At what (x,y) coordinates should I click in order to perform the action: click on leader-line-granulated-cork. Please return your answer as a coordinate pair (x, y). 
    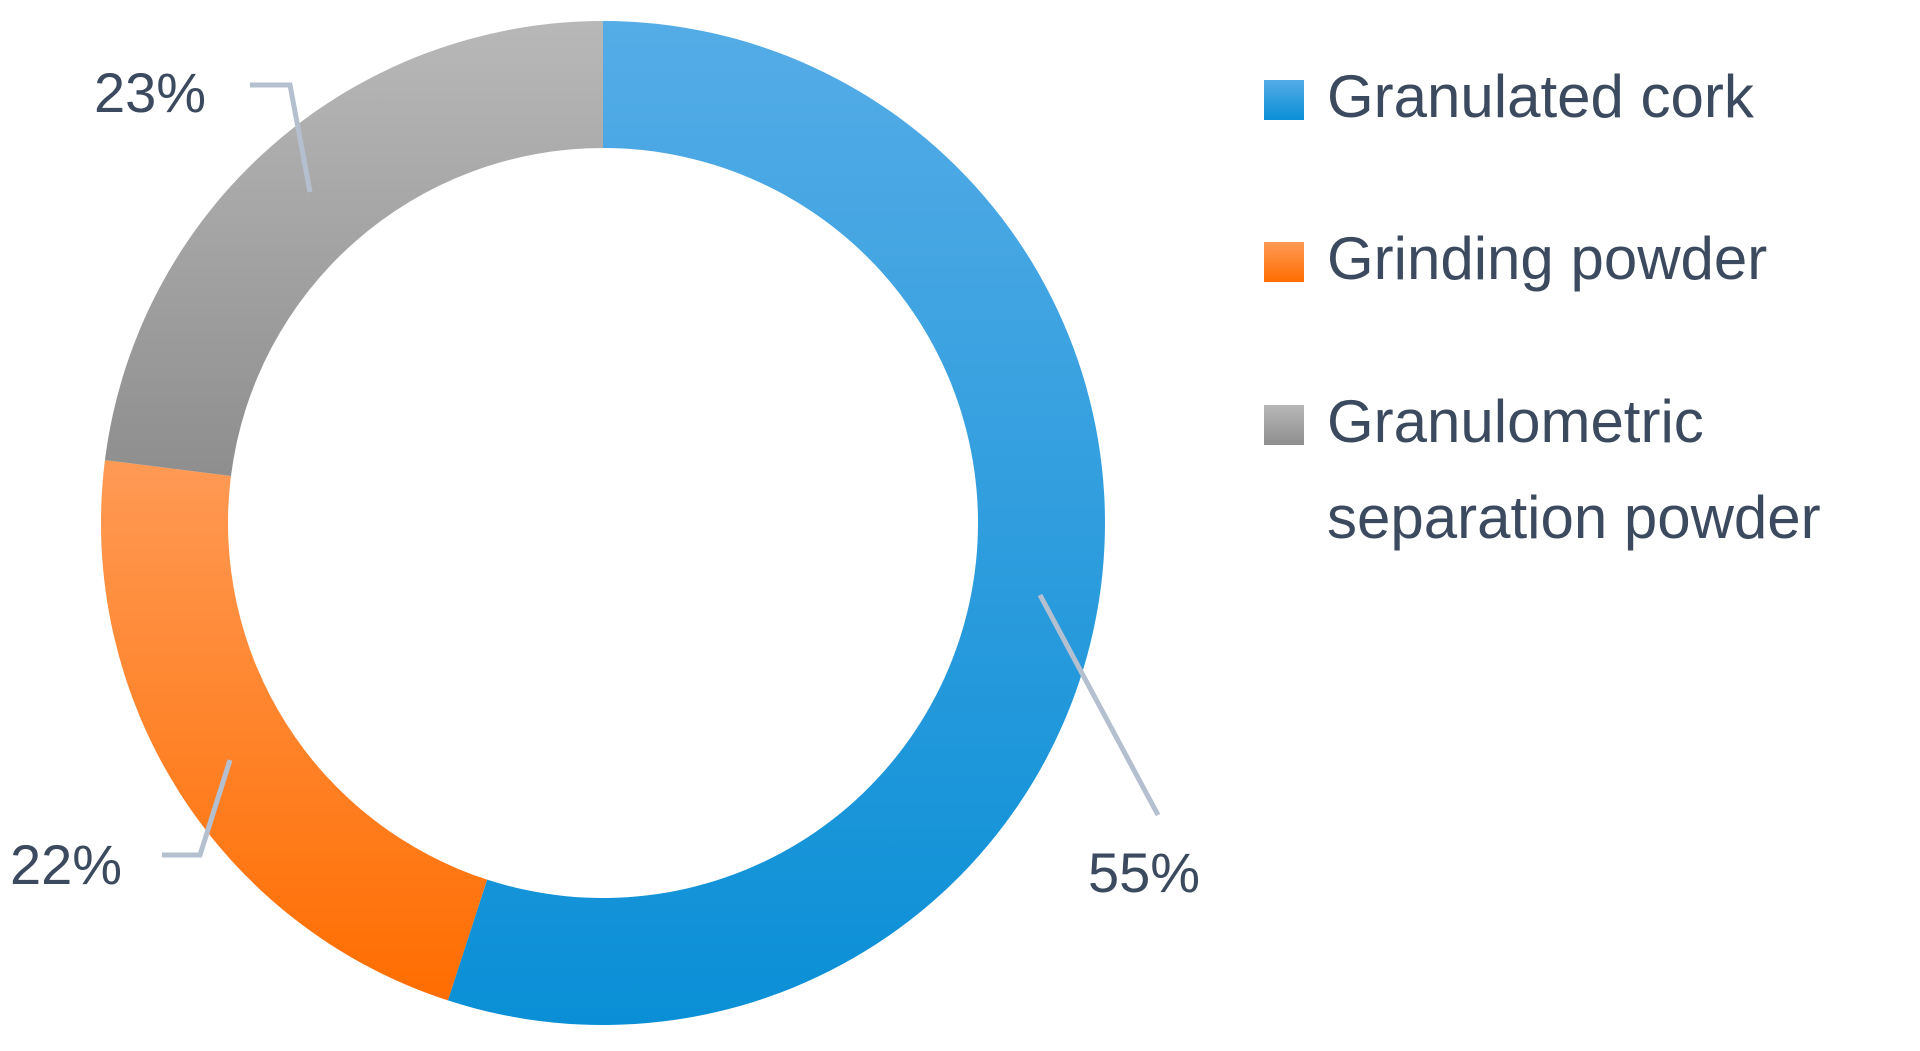
    Looking at the image, I should click on (1099, 705).